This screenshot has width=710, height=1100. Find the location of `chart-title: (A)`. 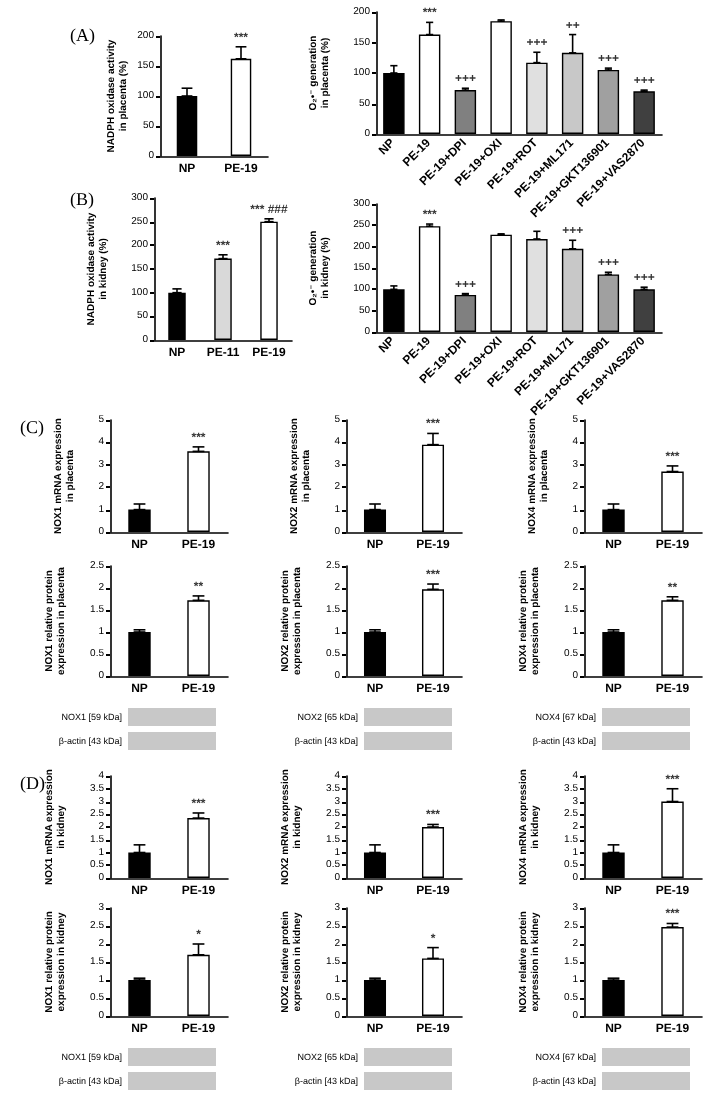

chart-title: (A) is located at coordinates (82, 35).